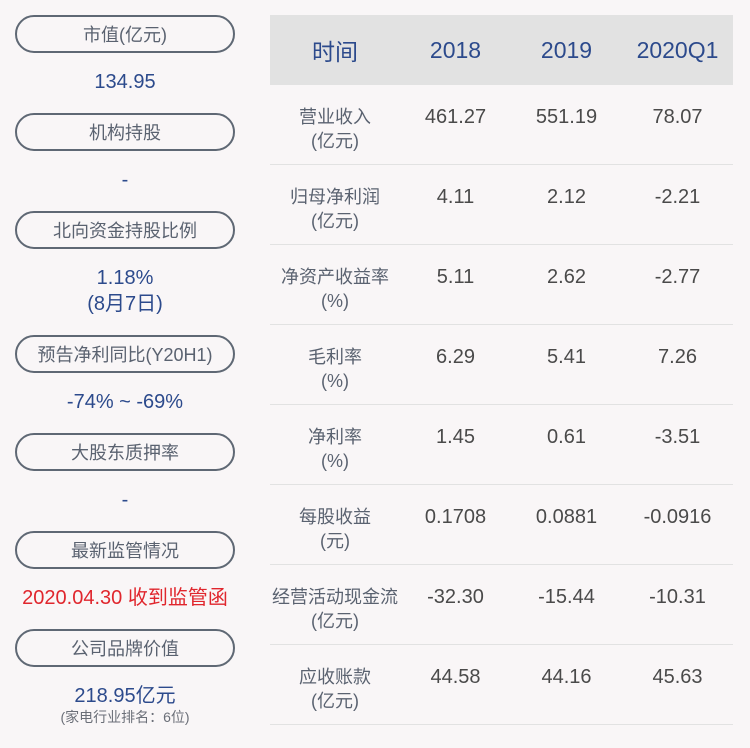 The image size is (750, 748). Describe the element at coordinates (335, 209) in the screenshot. I see `row-label: 归母净利润 (亿元)` at that location.